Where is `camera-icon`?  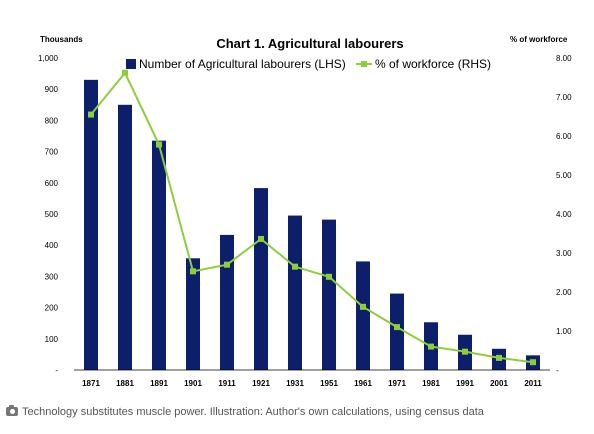
camera-icon is located at coordinates (12, 410).